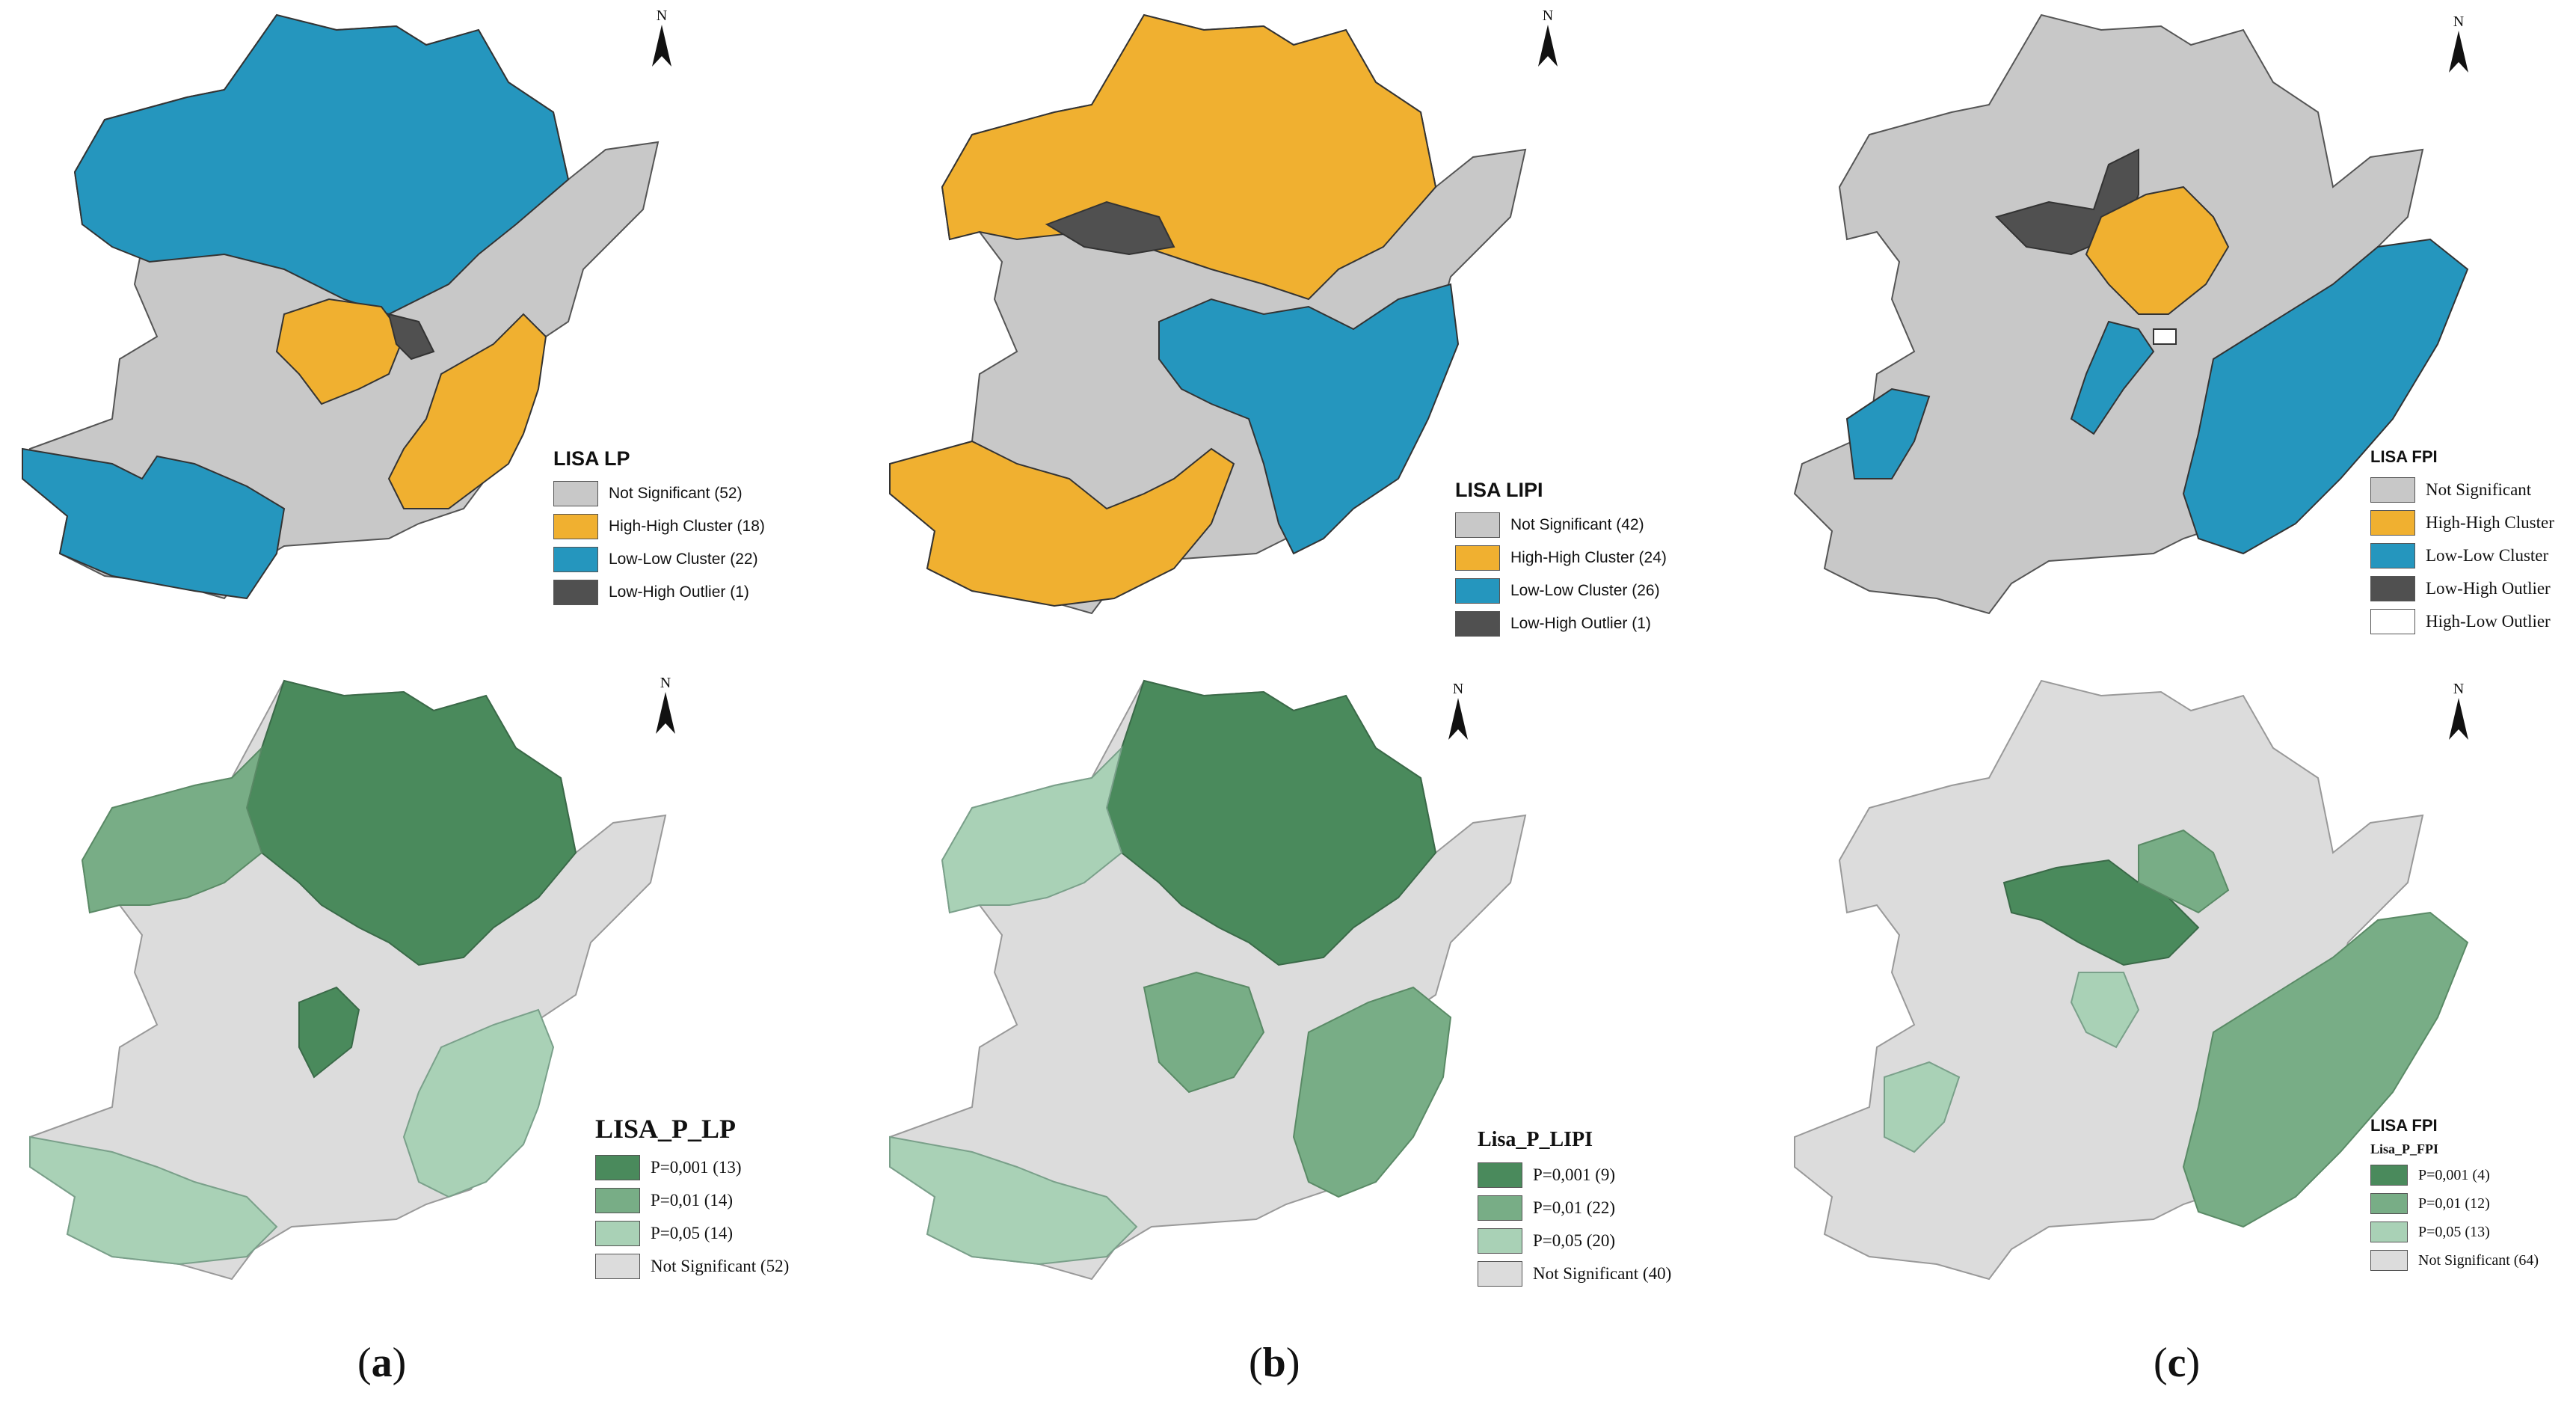 The height and width of the screenshot is (1413, 2576). I want to click on significance-map-lisa-p-lipi, so click(1208, 980).